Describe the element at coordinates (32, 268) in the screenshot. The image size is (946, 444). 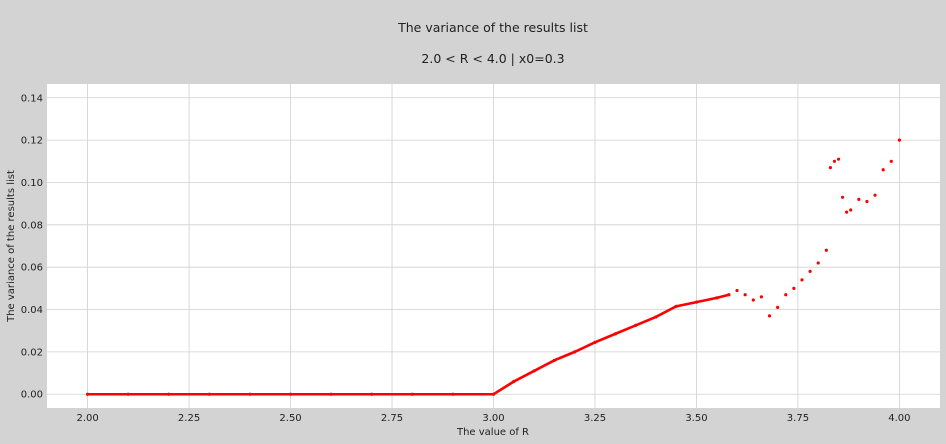
I see `y-tick-label: 0.06` at that location.